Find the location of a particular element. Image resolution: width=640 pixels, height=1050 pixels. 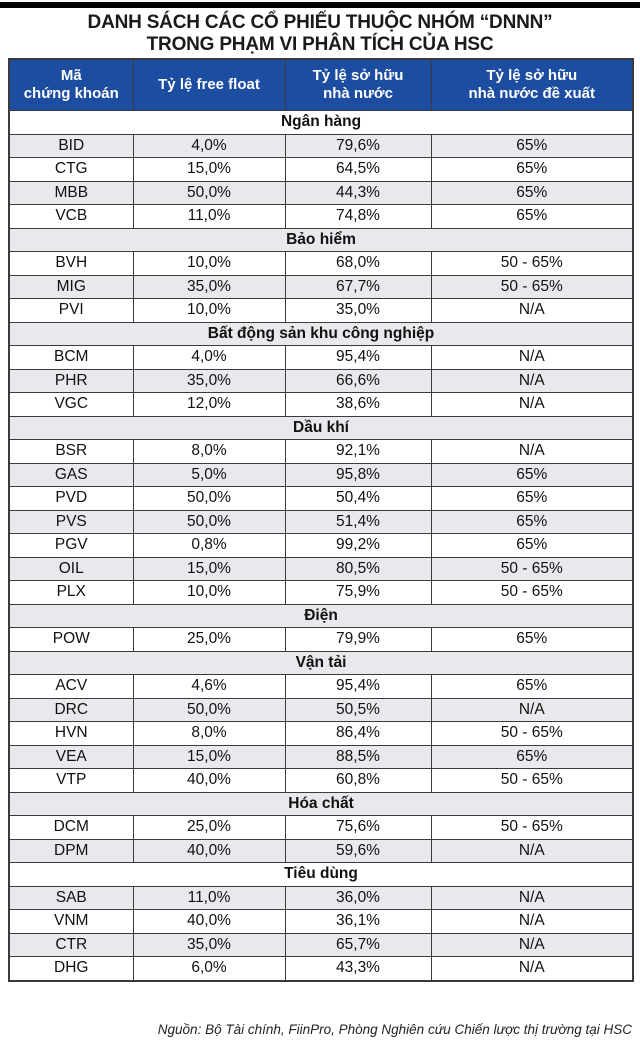

section-header-row: Ngân hàng is located at coordinates (321, 122).